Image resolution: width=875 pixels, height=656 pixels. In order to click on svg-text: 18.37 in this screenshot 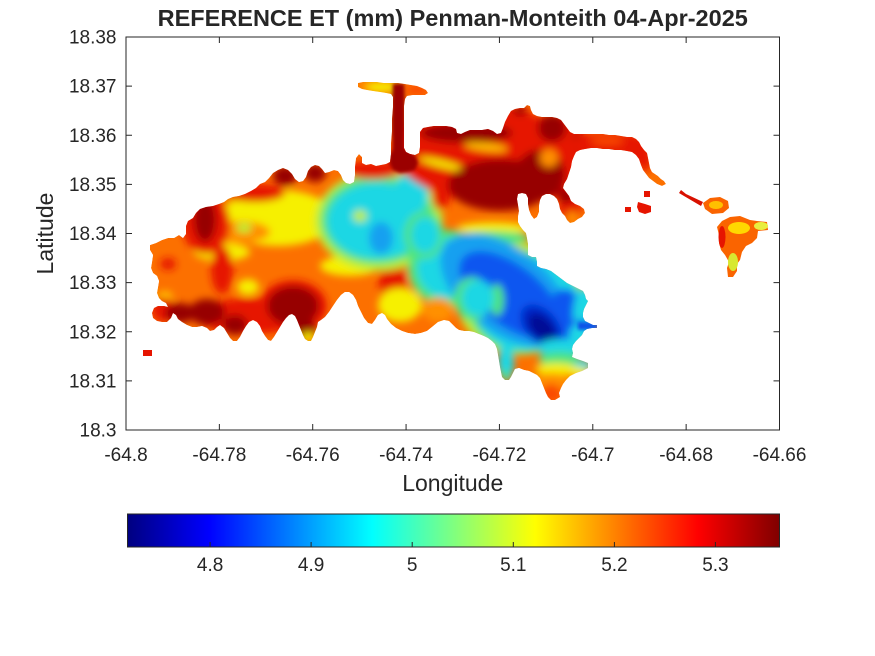, I will do `click(93, 87)`.